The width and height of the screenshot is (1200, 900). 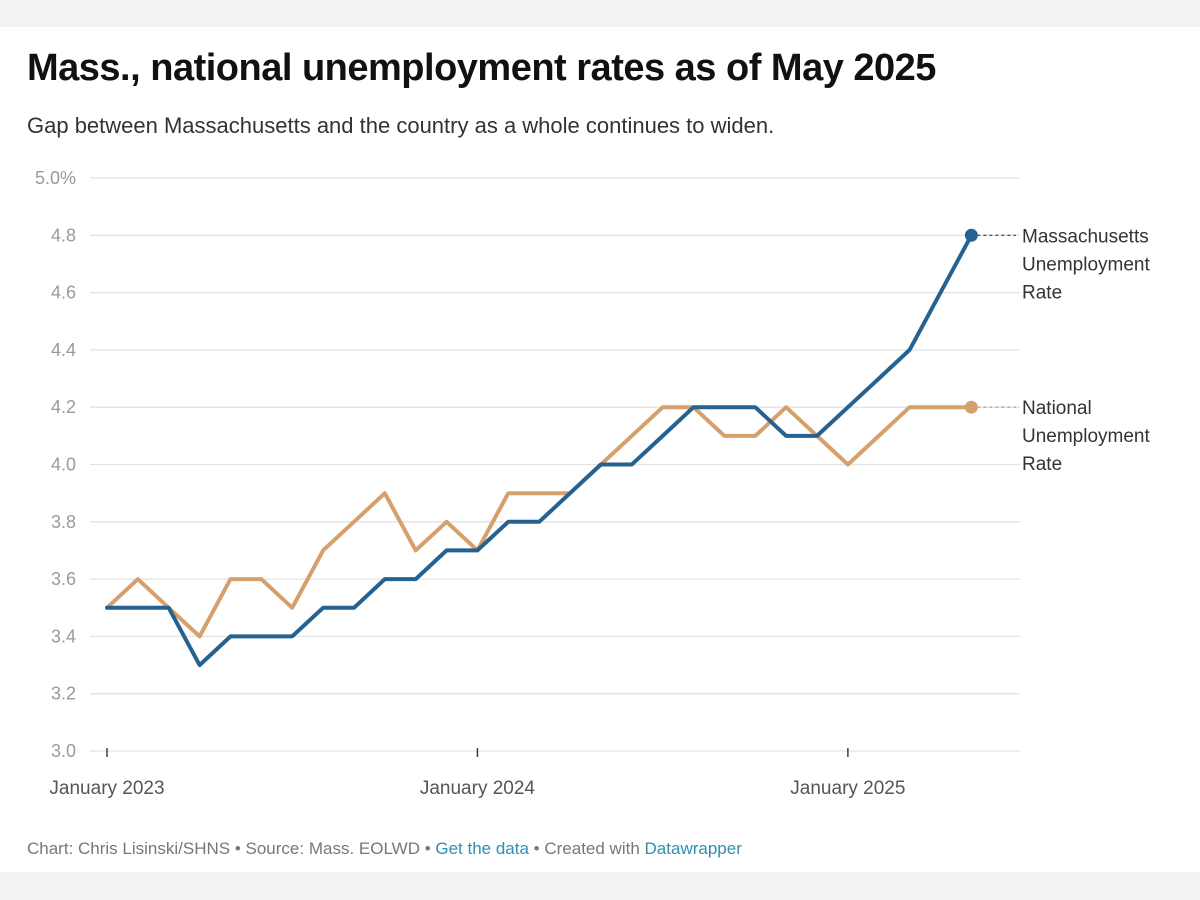 What do you see at coordinates (1042, 292) in the screenshot?
I see `series-label-massachusetts: Rate` at bounding box center [1042, 292].